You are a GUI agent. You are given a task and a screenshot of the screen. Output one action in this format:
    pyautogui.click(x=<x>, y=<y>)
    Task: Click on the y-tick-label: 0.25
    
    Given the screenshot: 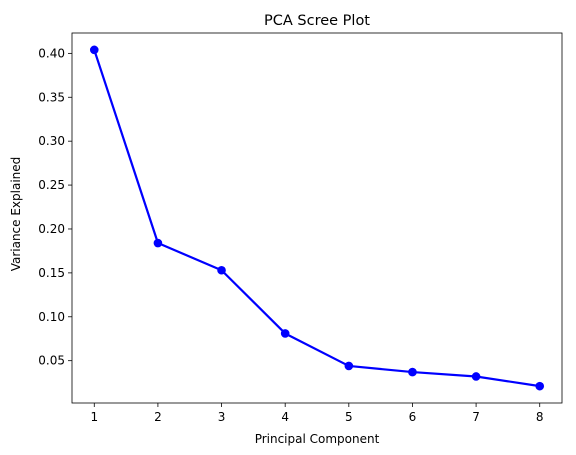 What is the action you would take?
    pyautogui.click(x=51, y=185)
    